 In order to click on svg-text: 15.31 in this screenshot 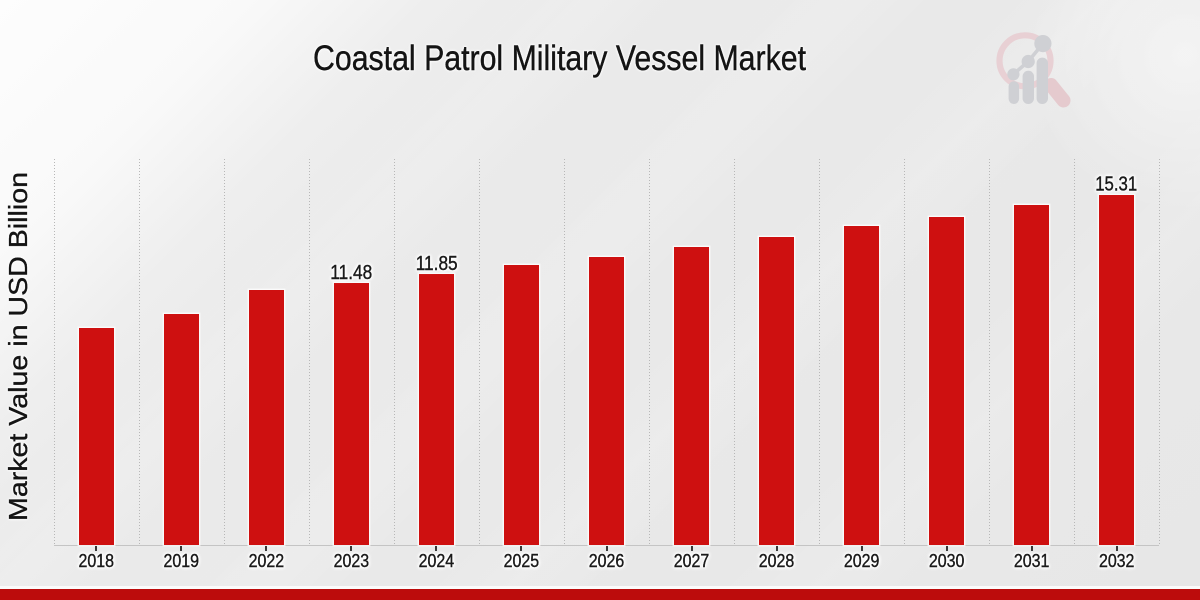, I will do `click(1116, 185)`.